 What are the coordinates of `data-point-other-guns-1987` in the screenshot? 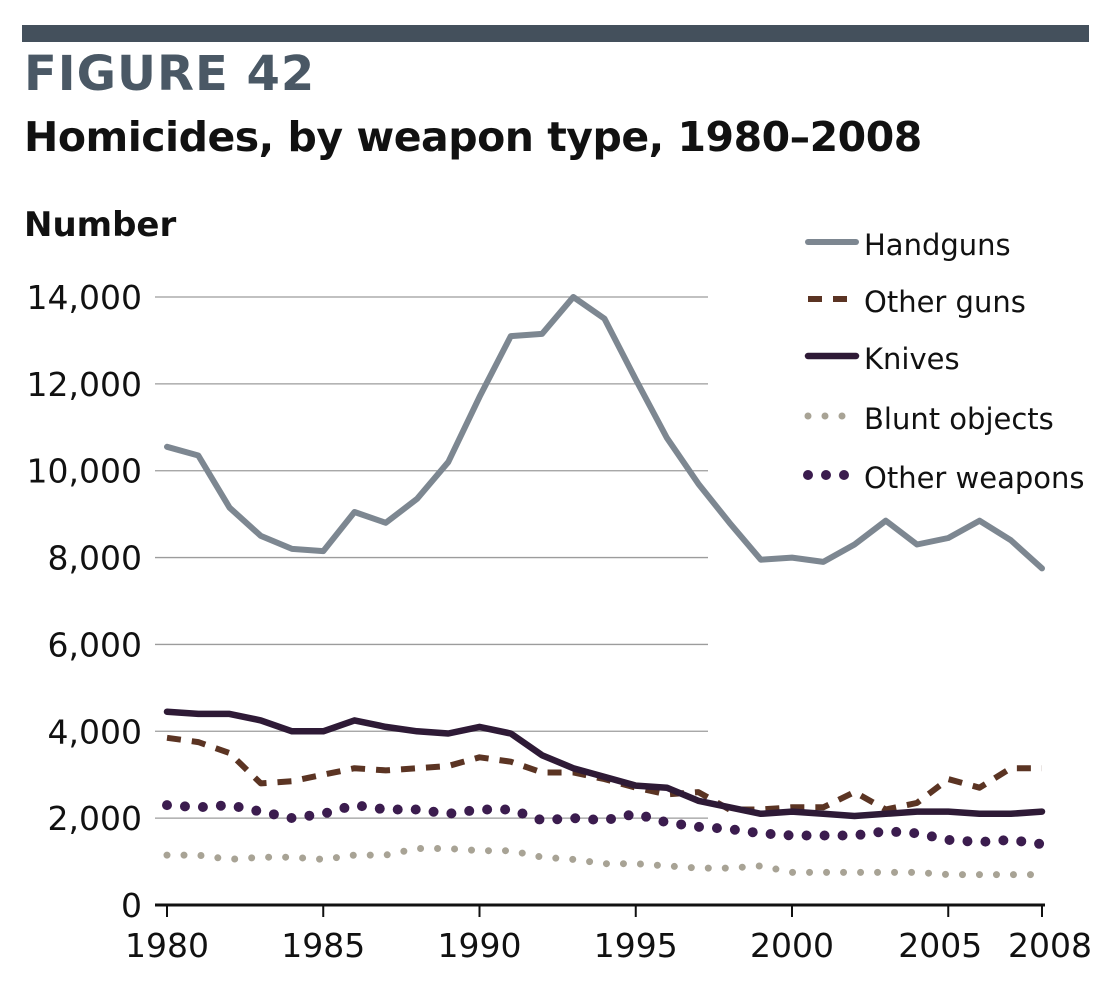 It's located at (386, 770).